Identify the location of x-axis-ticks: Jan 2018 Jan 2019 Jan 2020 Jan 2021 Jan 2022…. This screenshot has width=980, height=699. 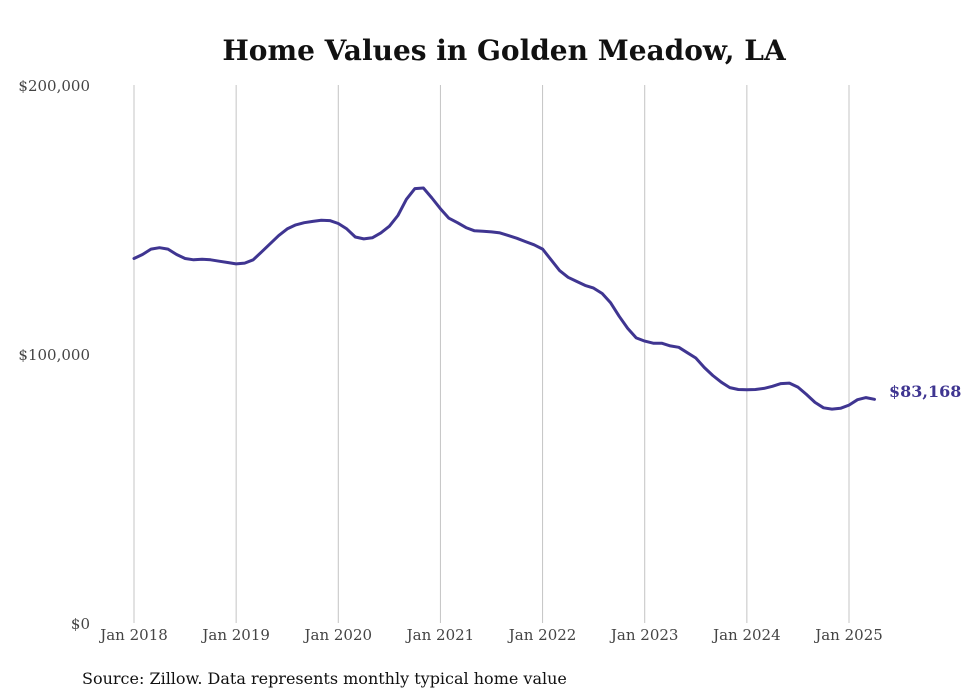
(490, 635).